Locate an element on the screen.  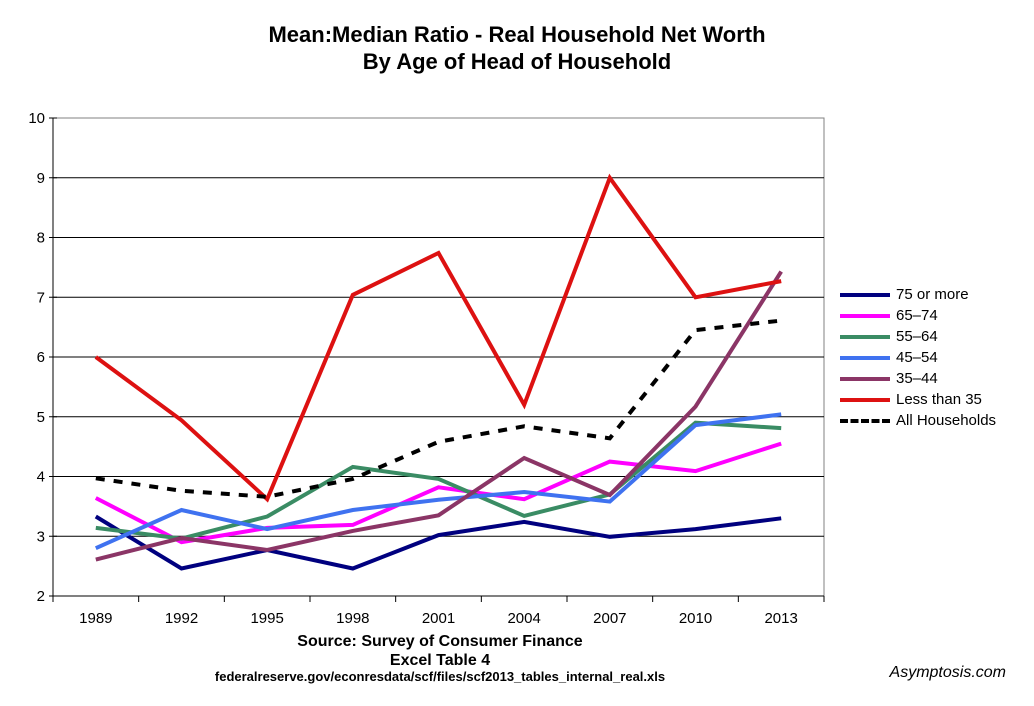
y-tick-label: 9 is located at coordinates (41, 178).